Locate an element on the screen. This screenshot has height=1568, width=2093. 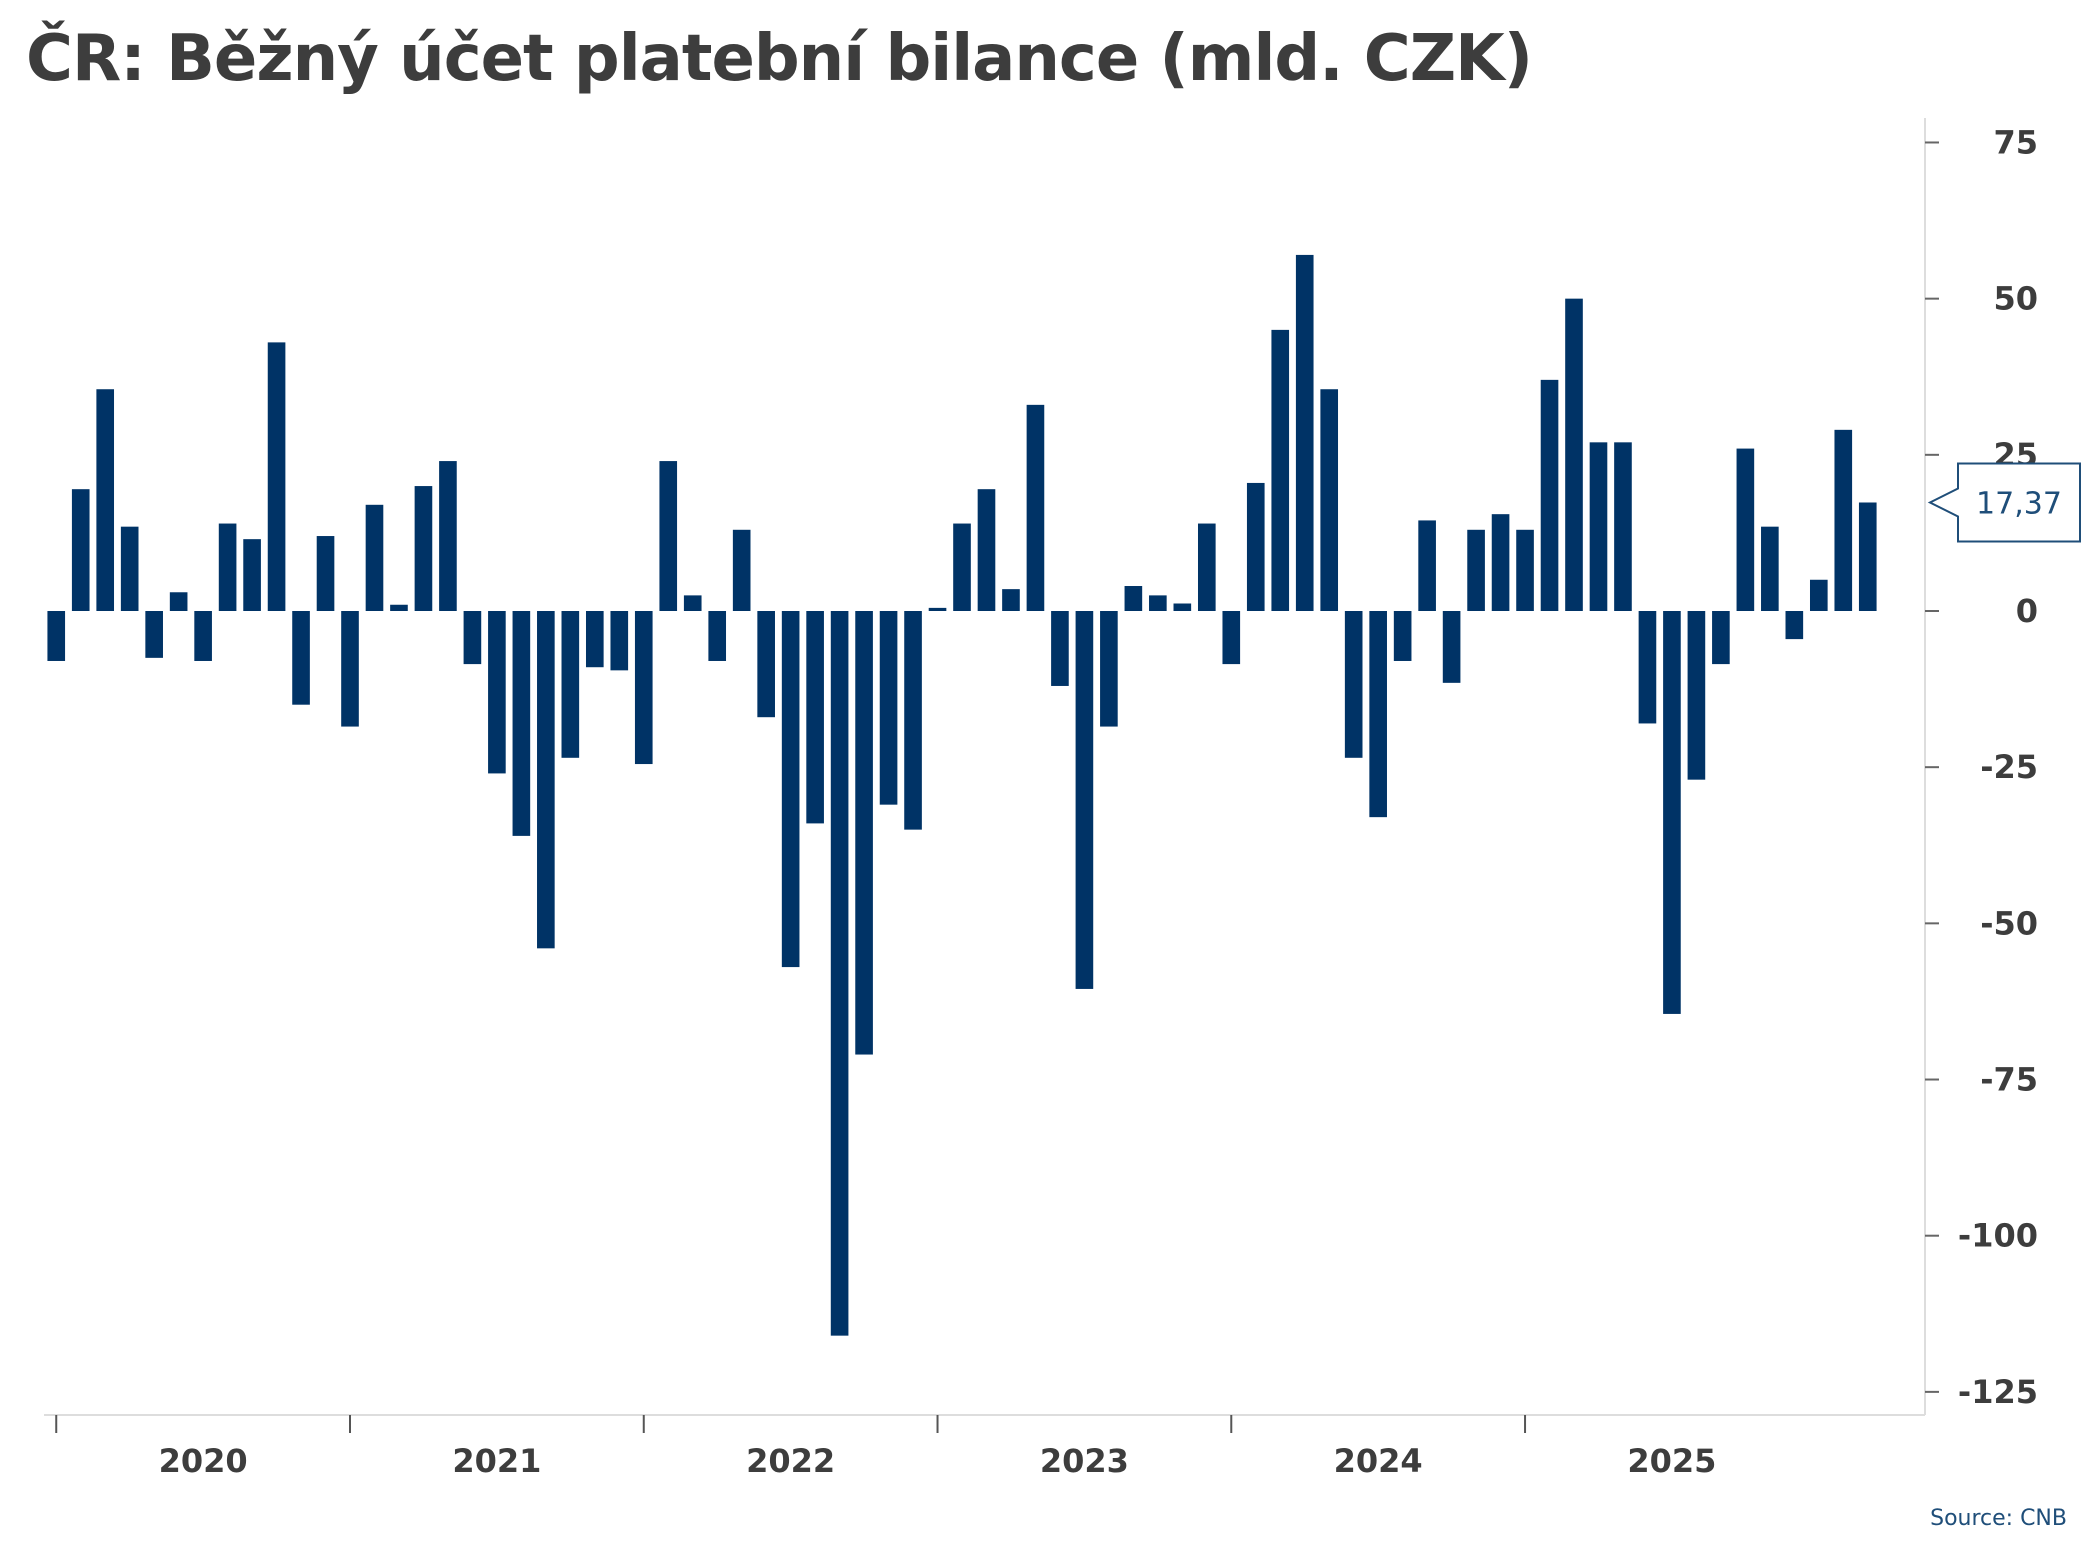
x-tick-label: 2024 is located at coordinates (1378, 1461).